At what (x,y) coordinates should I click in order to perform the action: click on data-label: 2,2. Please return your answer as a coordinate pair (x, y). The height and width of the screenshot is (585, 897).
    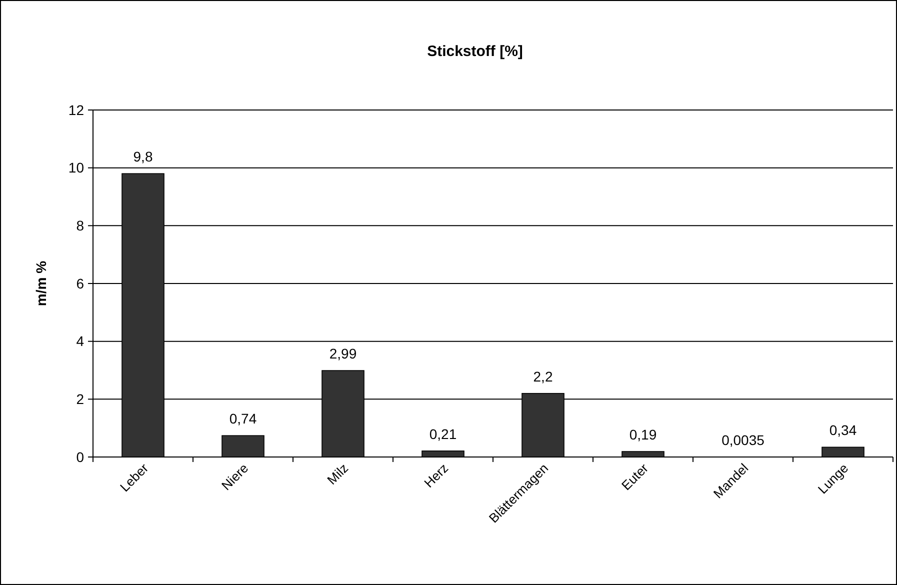
    Looking at the image, I should click on (543, 376).